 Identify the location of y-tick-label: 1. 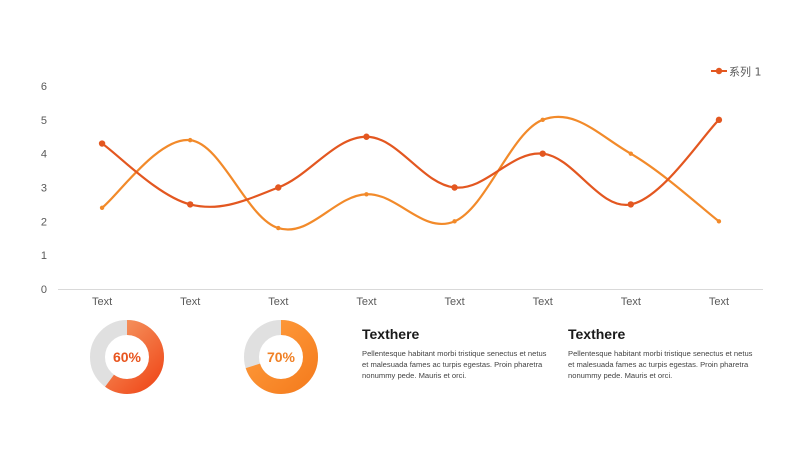
(44, 256).